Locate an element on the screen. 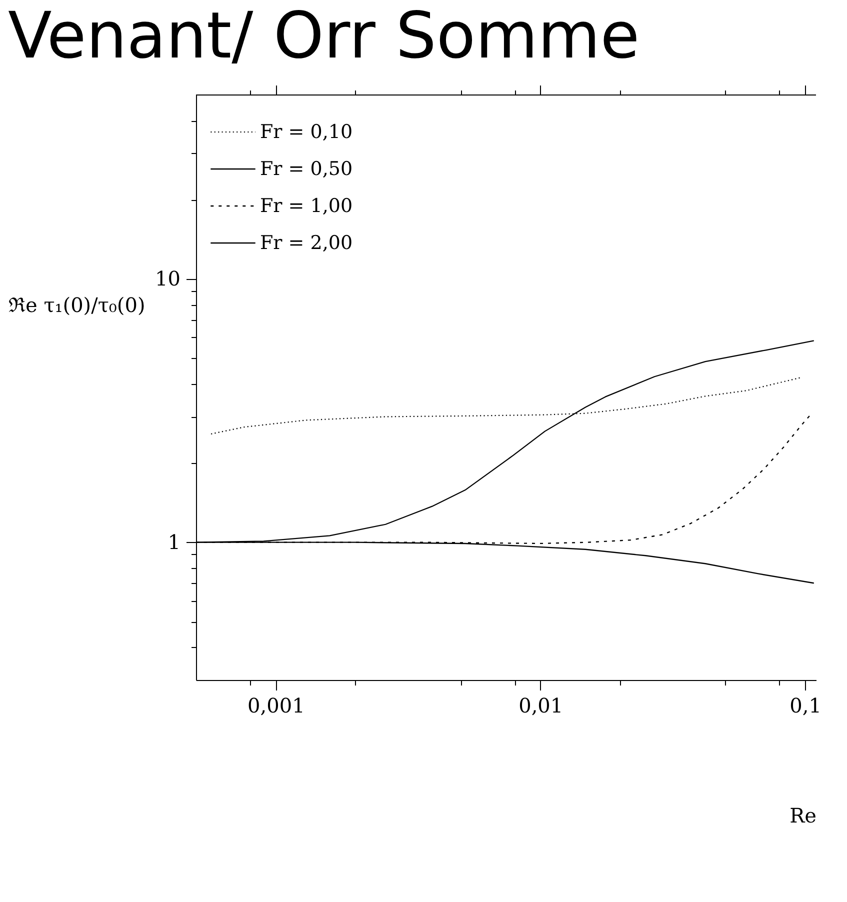  legend-label: Fr = 1,00 is located at coordinates (306, 206).